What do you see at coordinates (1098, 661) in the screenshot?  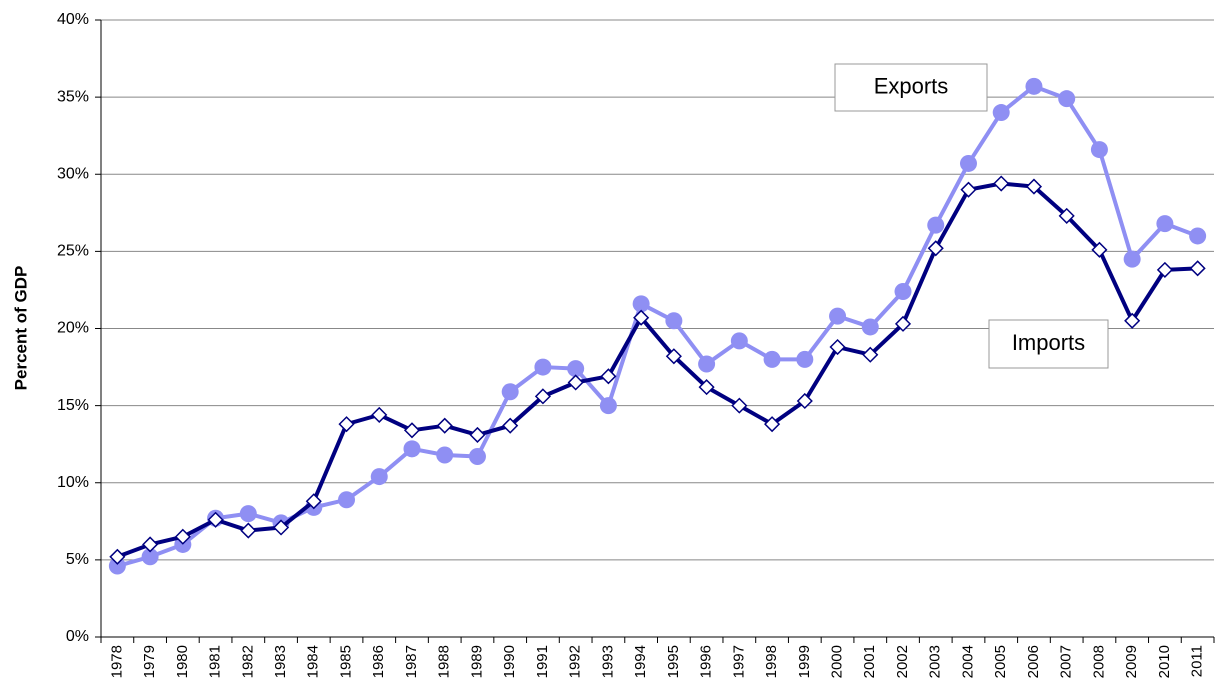 I see `x-tick-label: 2008` at bounding box center [1098, 661].